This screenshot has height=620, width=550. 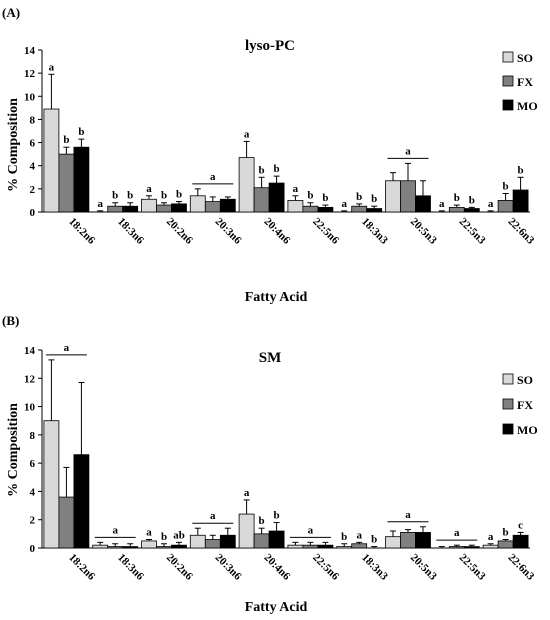 What do you see at coordinates (33, 190) in the screenshot?
I see `panel-a-y-tick-label: 2` at bounding box center [33, 190].